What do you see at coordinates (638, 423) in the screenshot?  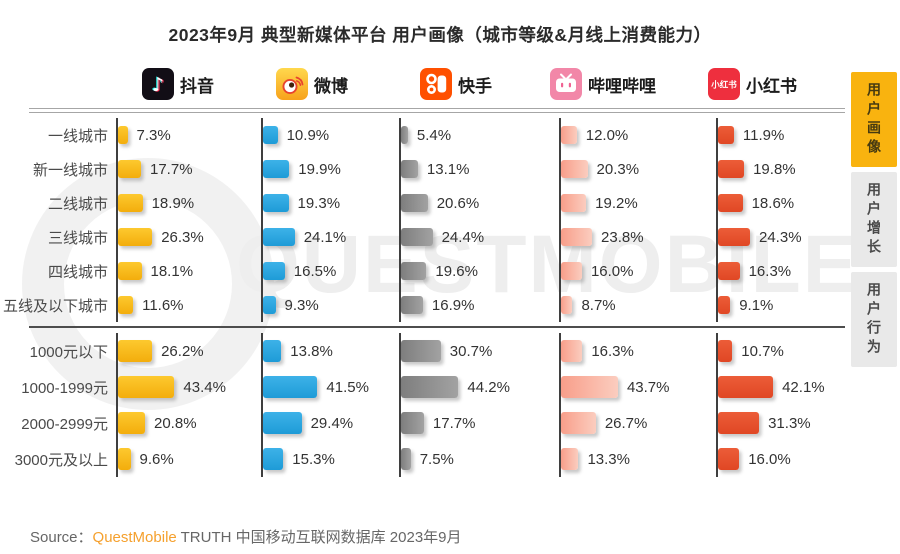 I see `bar-row: 26.7%` at bounding box center [638, 423].